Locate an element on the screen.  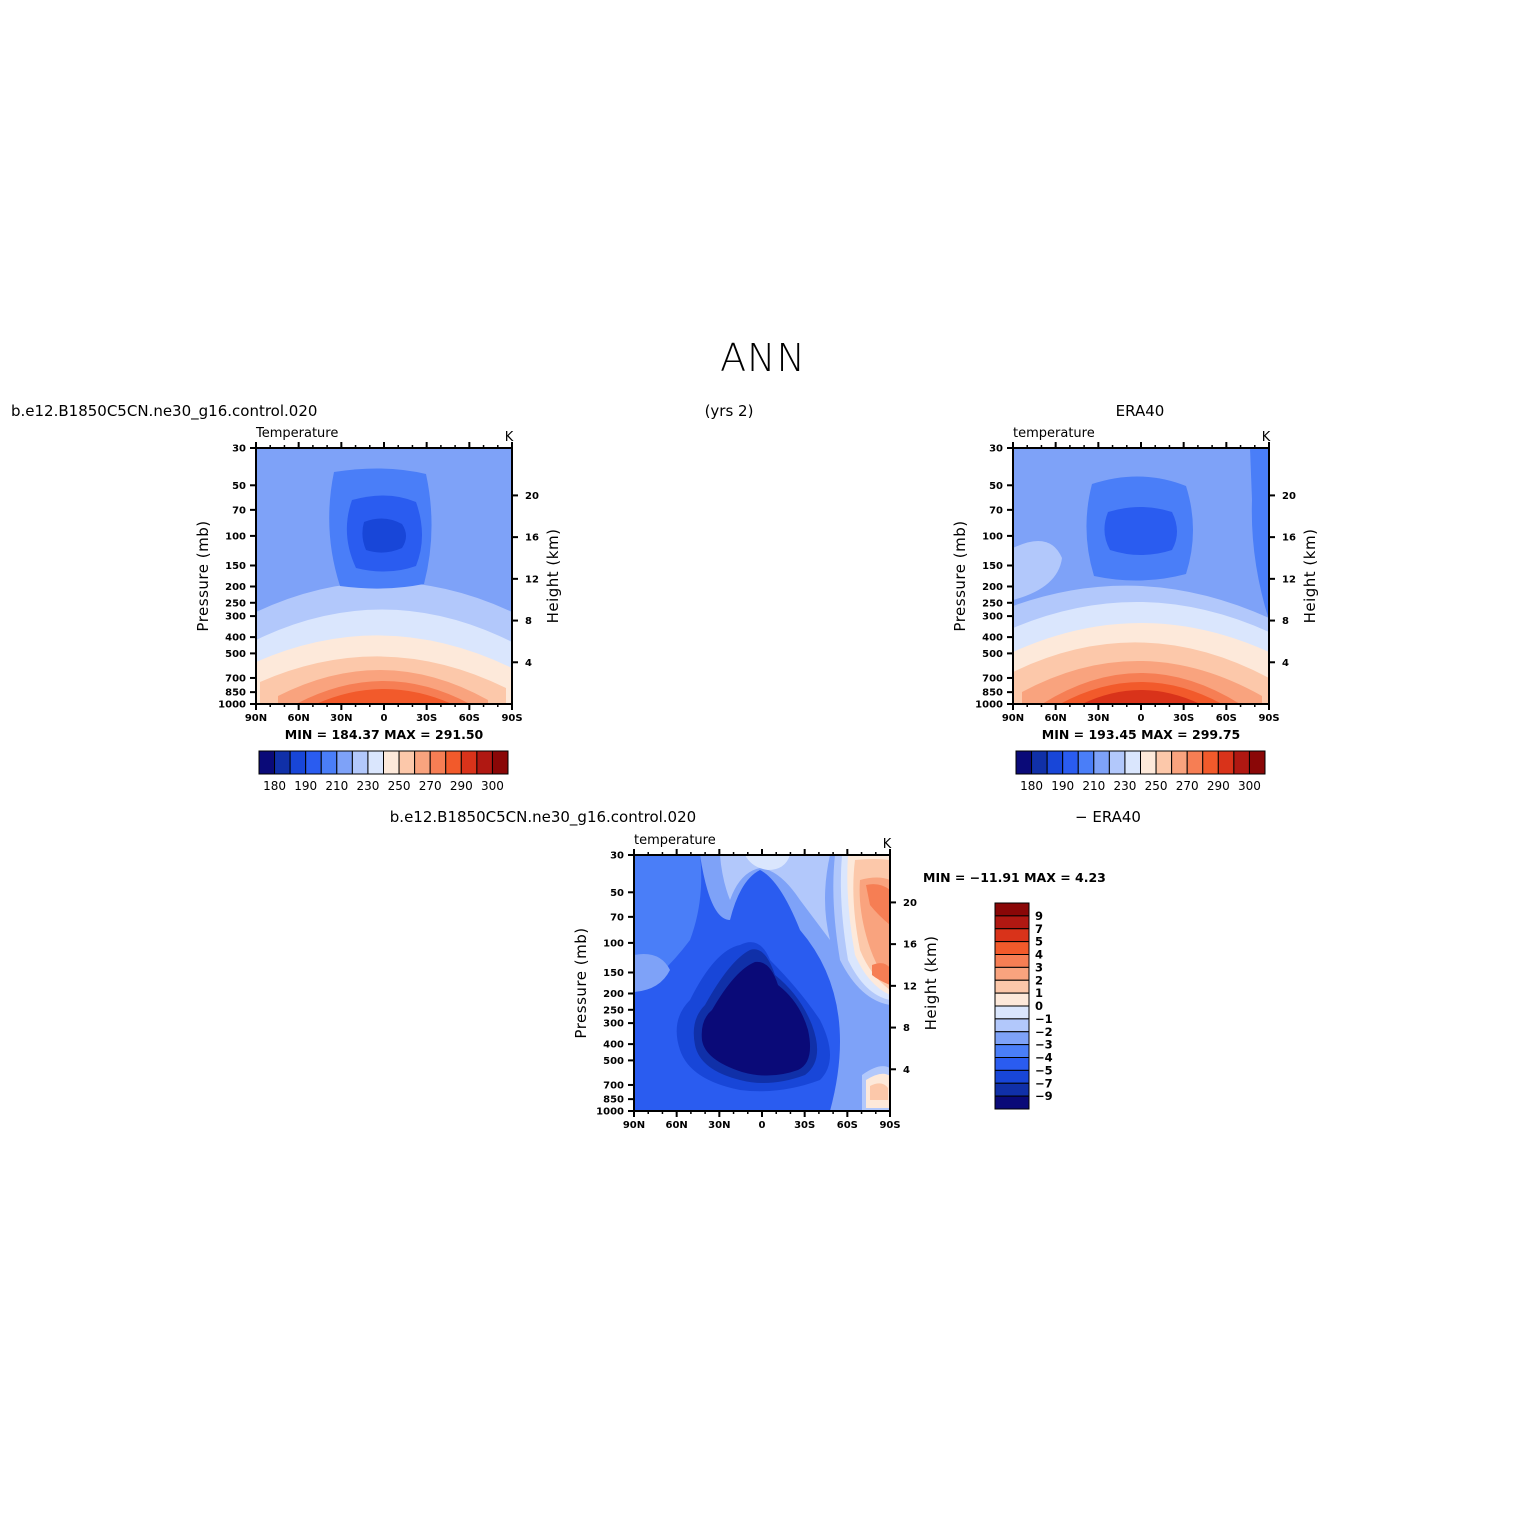
obs-y-tick-label: 50 is located at coordinates (996, 486).